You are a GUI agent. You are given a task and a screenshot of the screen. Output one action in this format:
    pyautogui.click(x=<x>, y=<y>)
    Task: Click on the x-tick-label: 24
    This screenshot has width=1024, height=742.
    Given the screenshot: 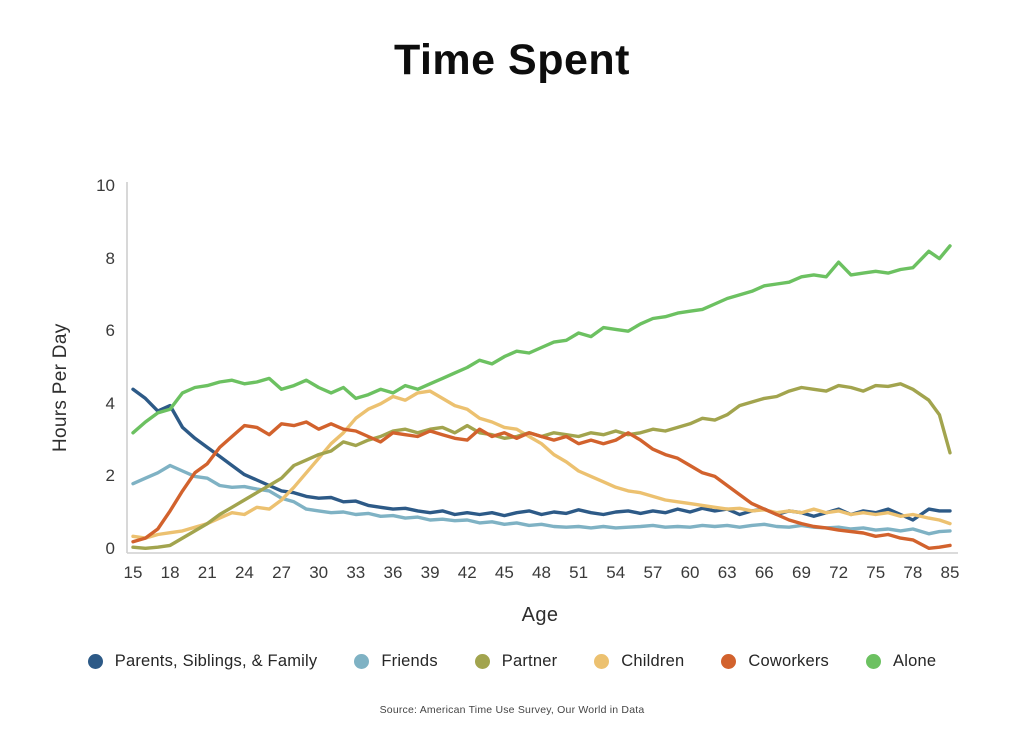 What is the action you would take?
    pyautogui.click(x=244, y=572)
    